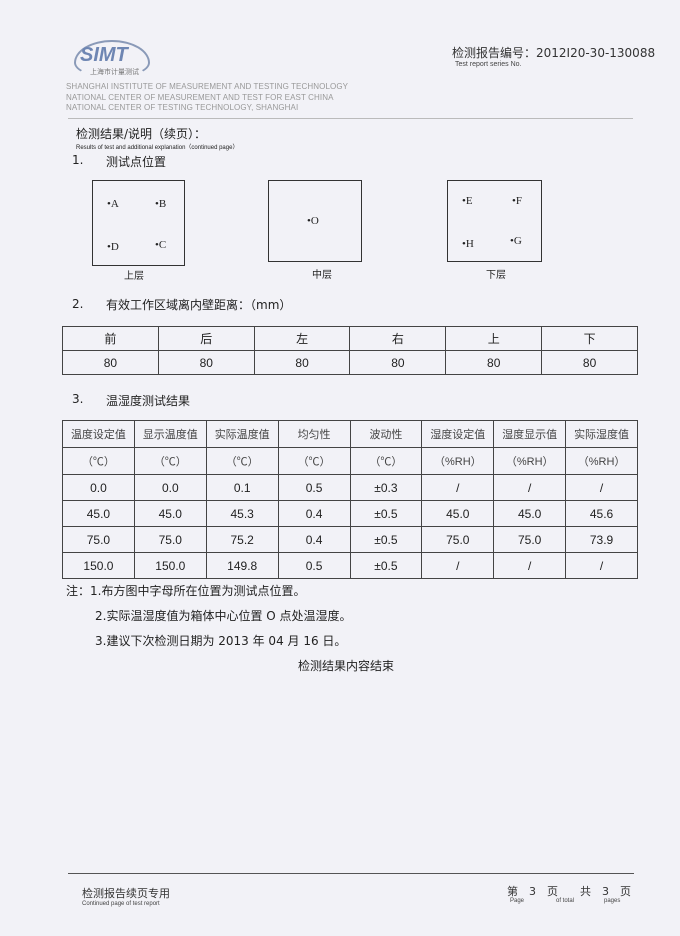 This screenshot has width=680, height=936. I want to click on table-header-row: 温度设定值 显示温度值 实际温度值 均匀性 波动性 湿度设定值 湿度显示值 实际湿度值, so click(350, 434).